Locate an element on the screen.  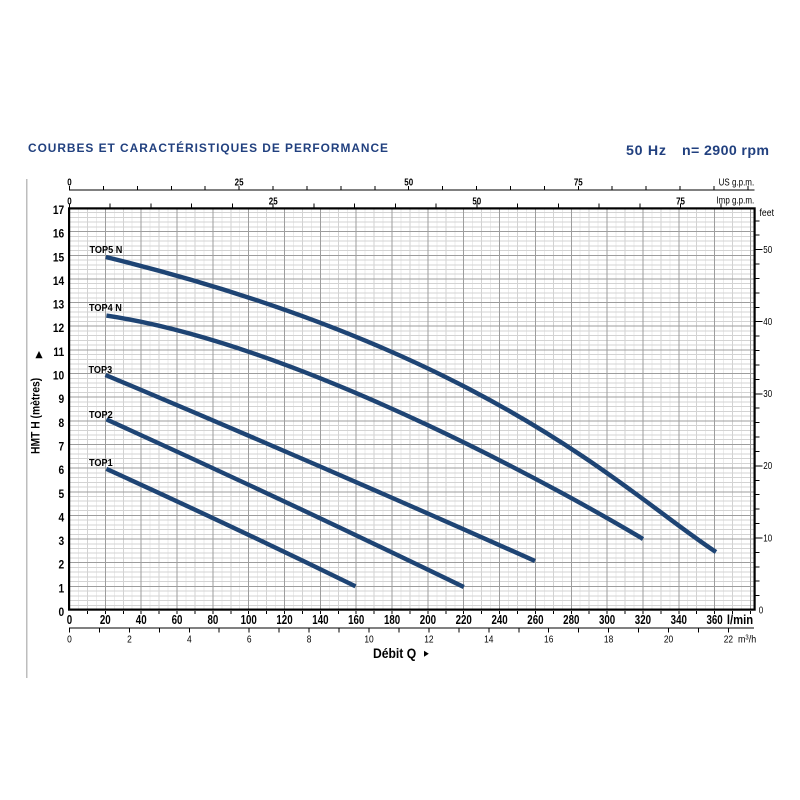
svg-text: 9 is located at coordinates (62, 400).